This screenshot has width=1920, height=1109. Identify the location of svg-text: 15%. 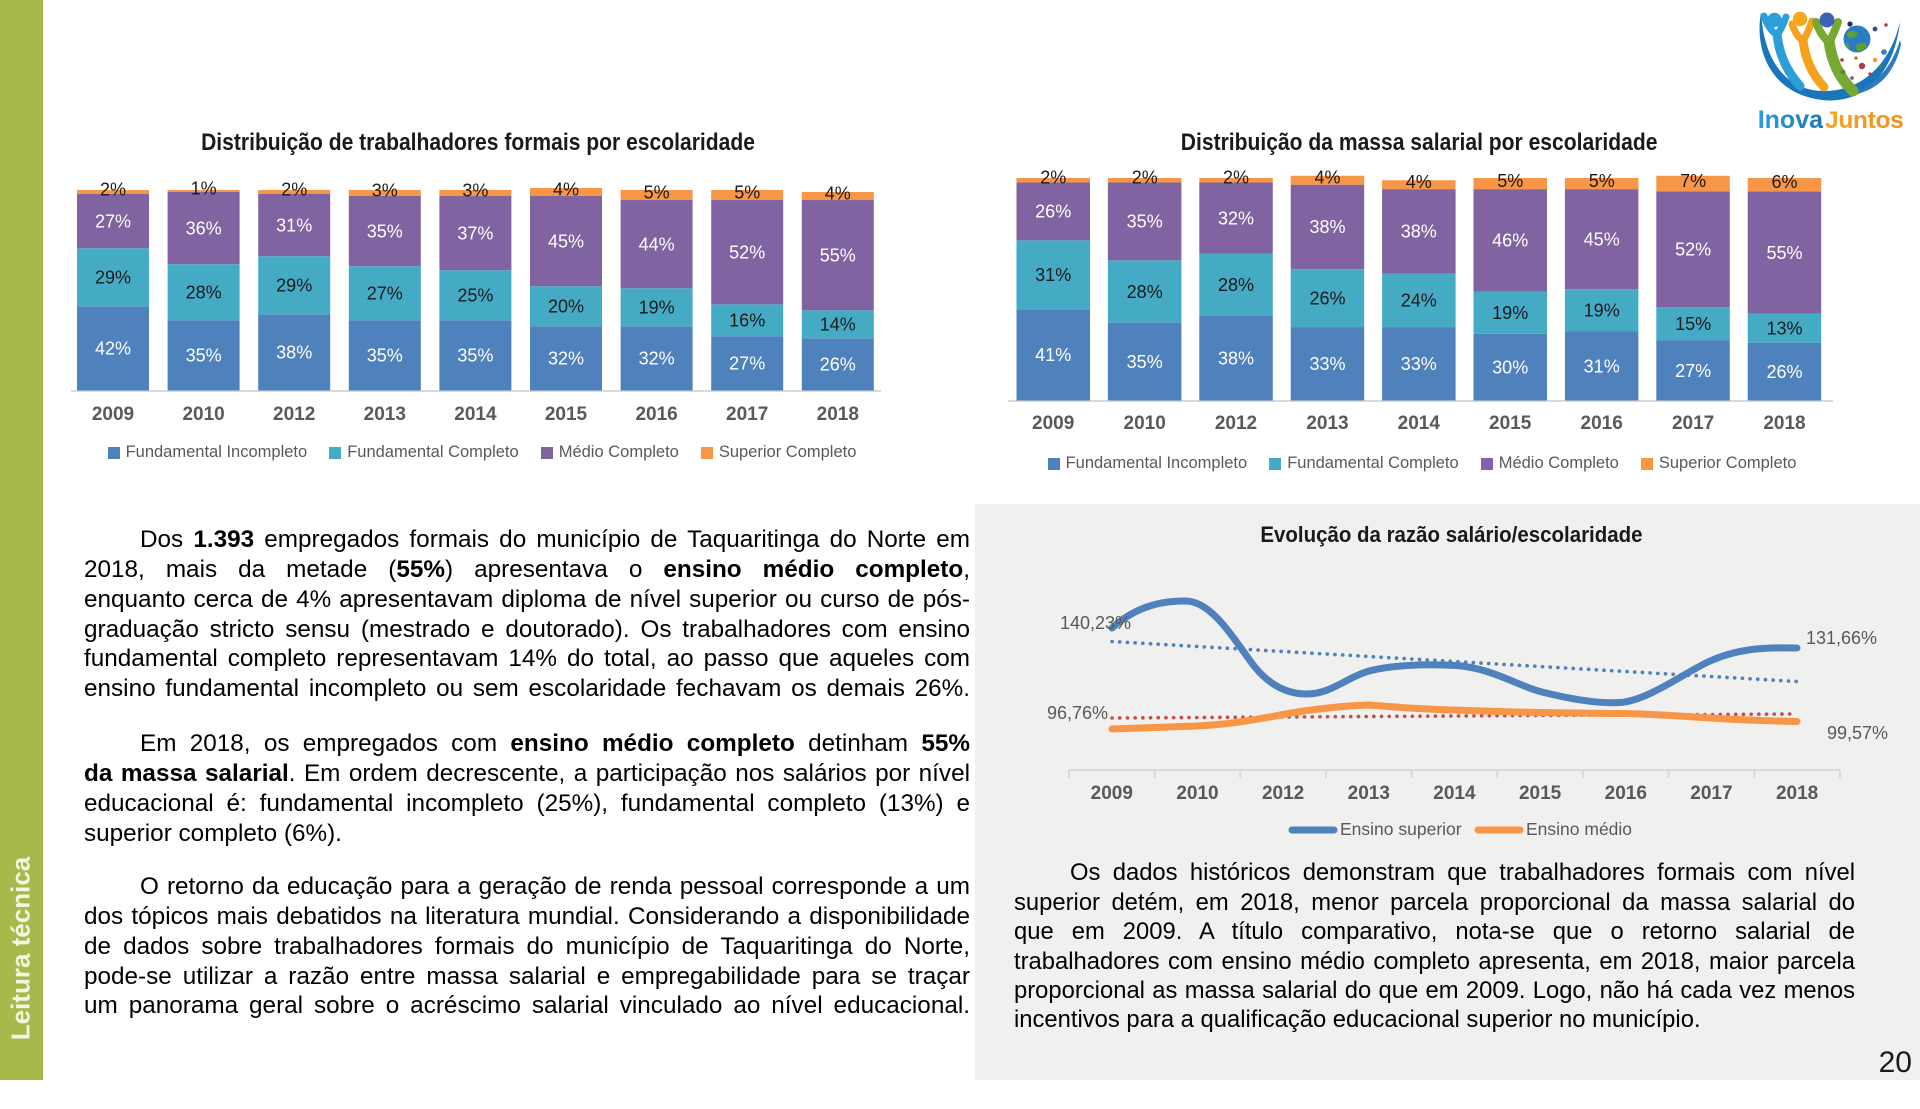
(1693, 324).